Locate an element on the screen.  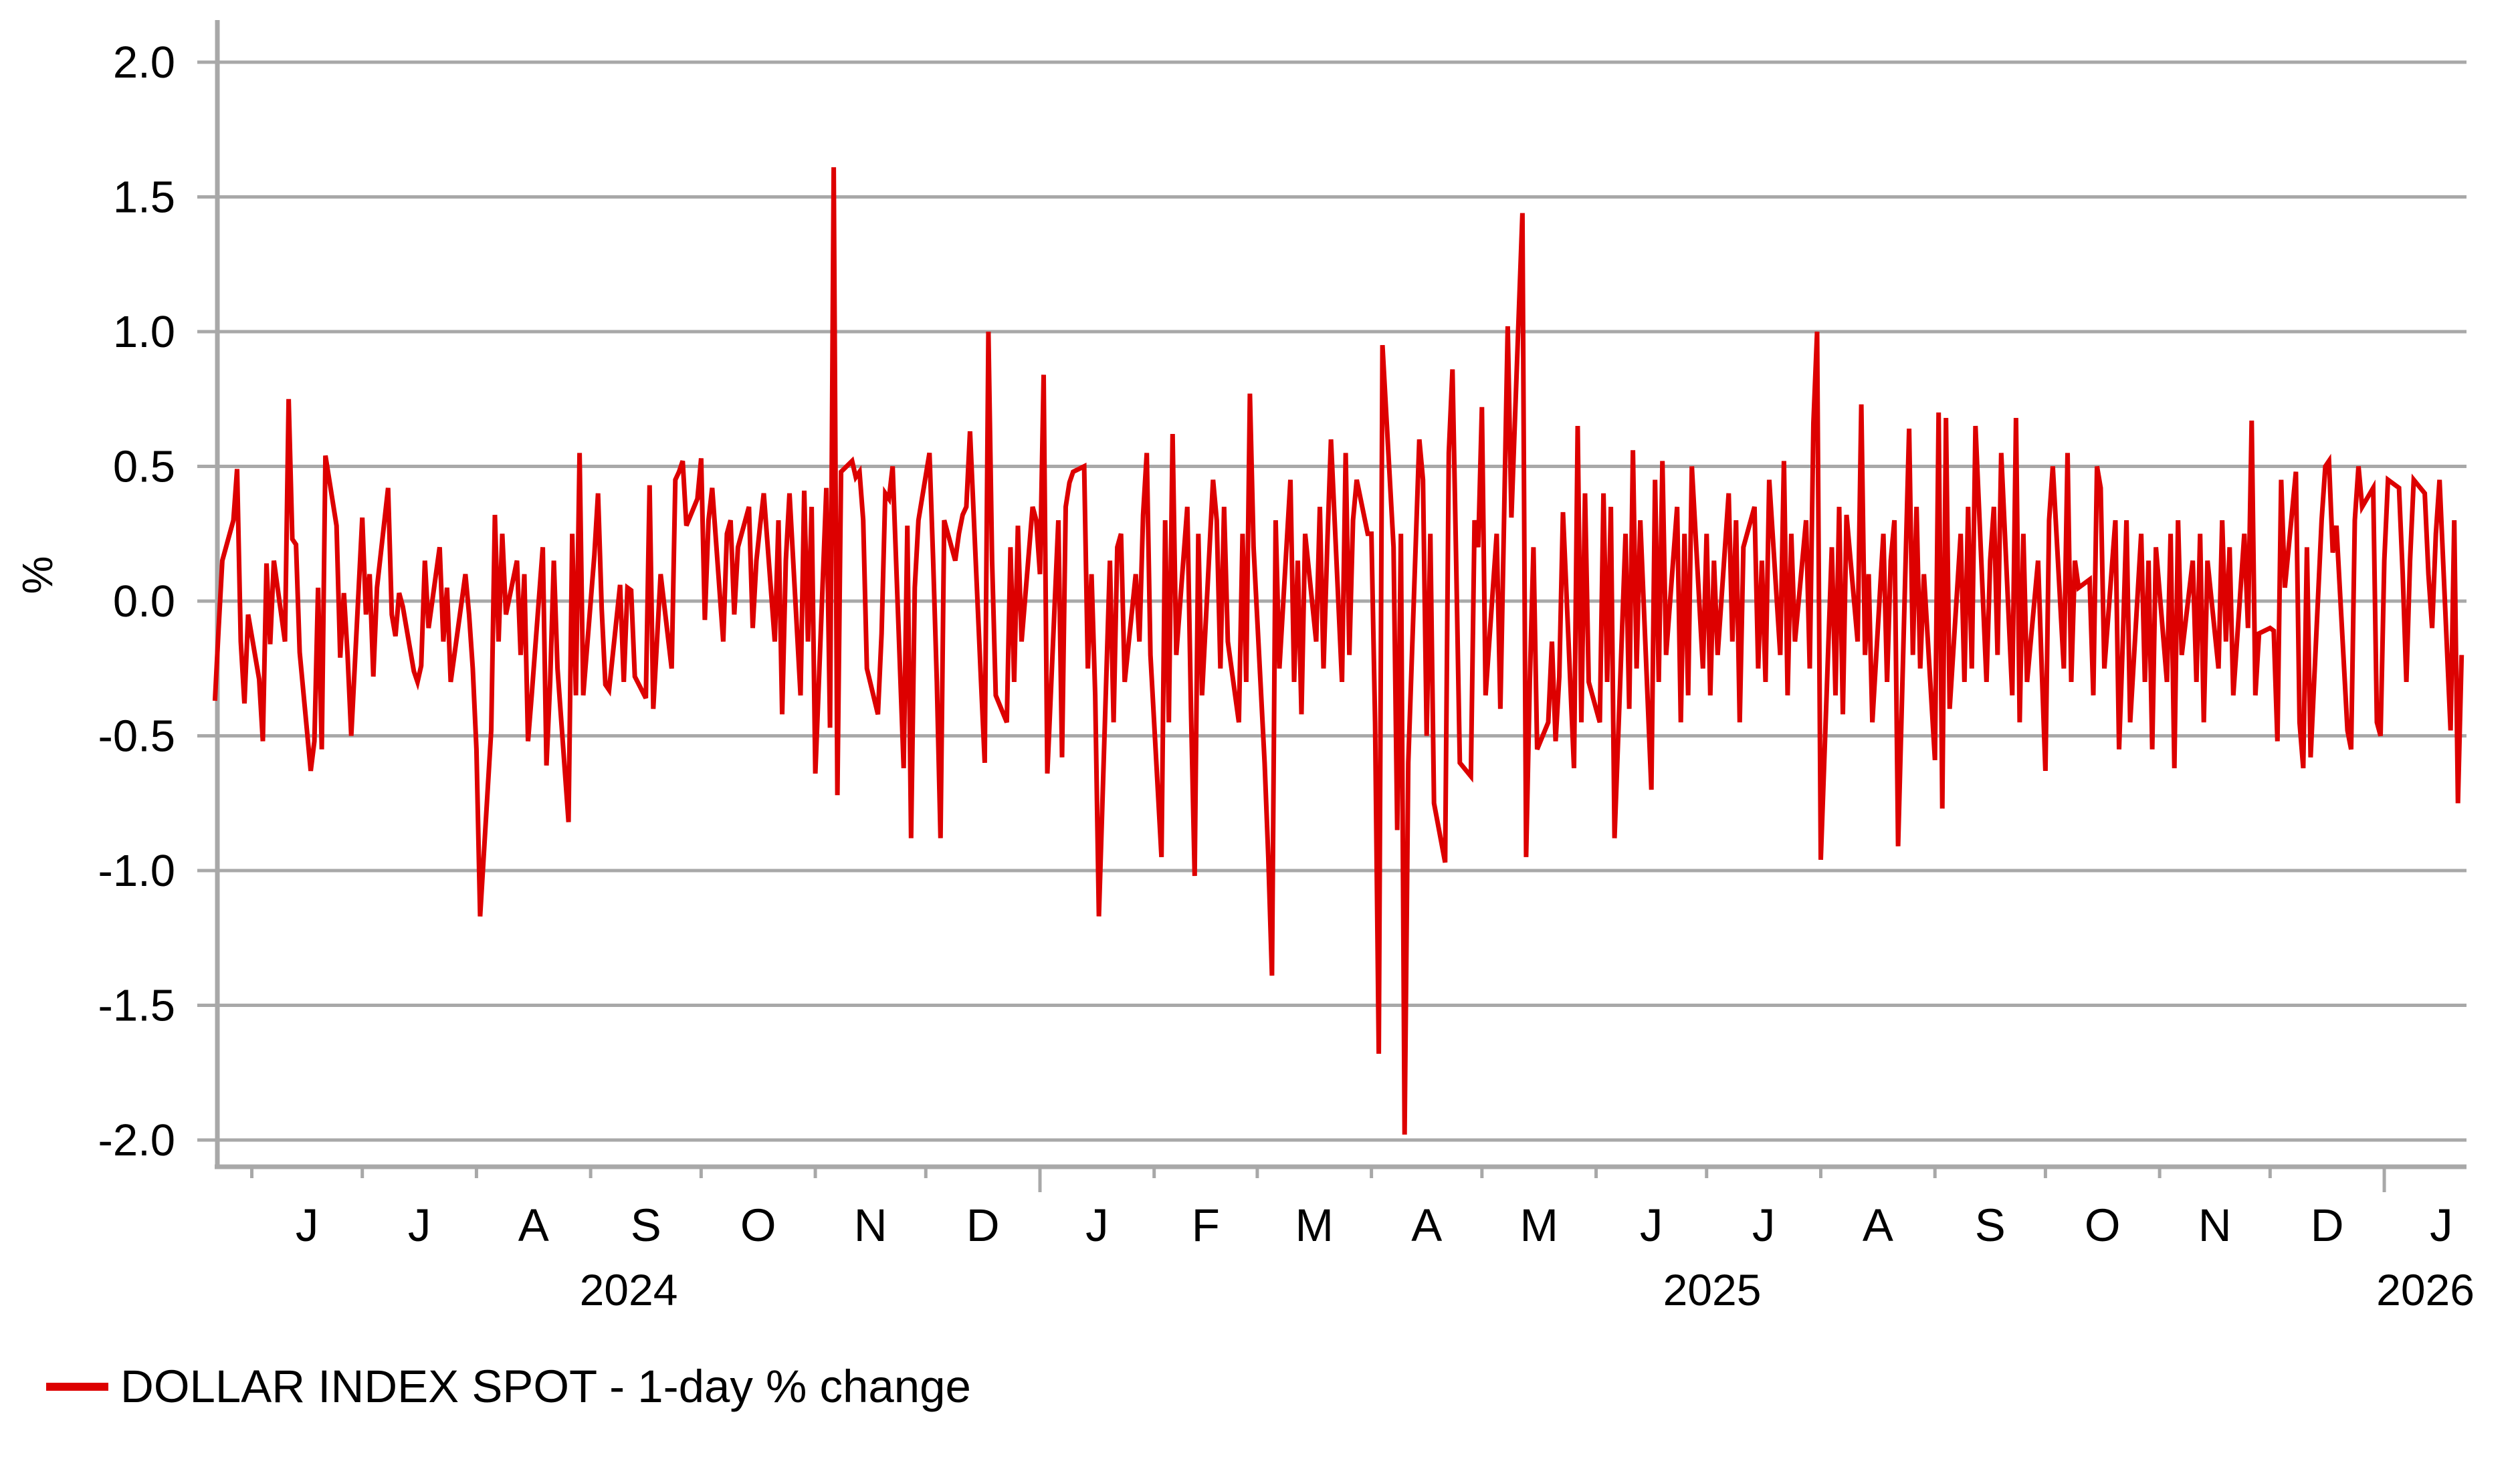
year-label: 2024 is located at coordinates (629, 1290).